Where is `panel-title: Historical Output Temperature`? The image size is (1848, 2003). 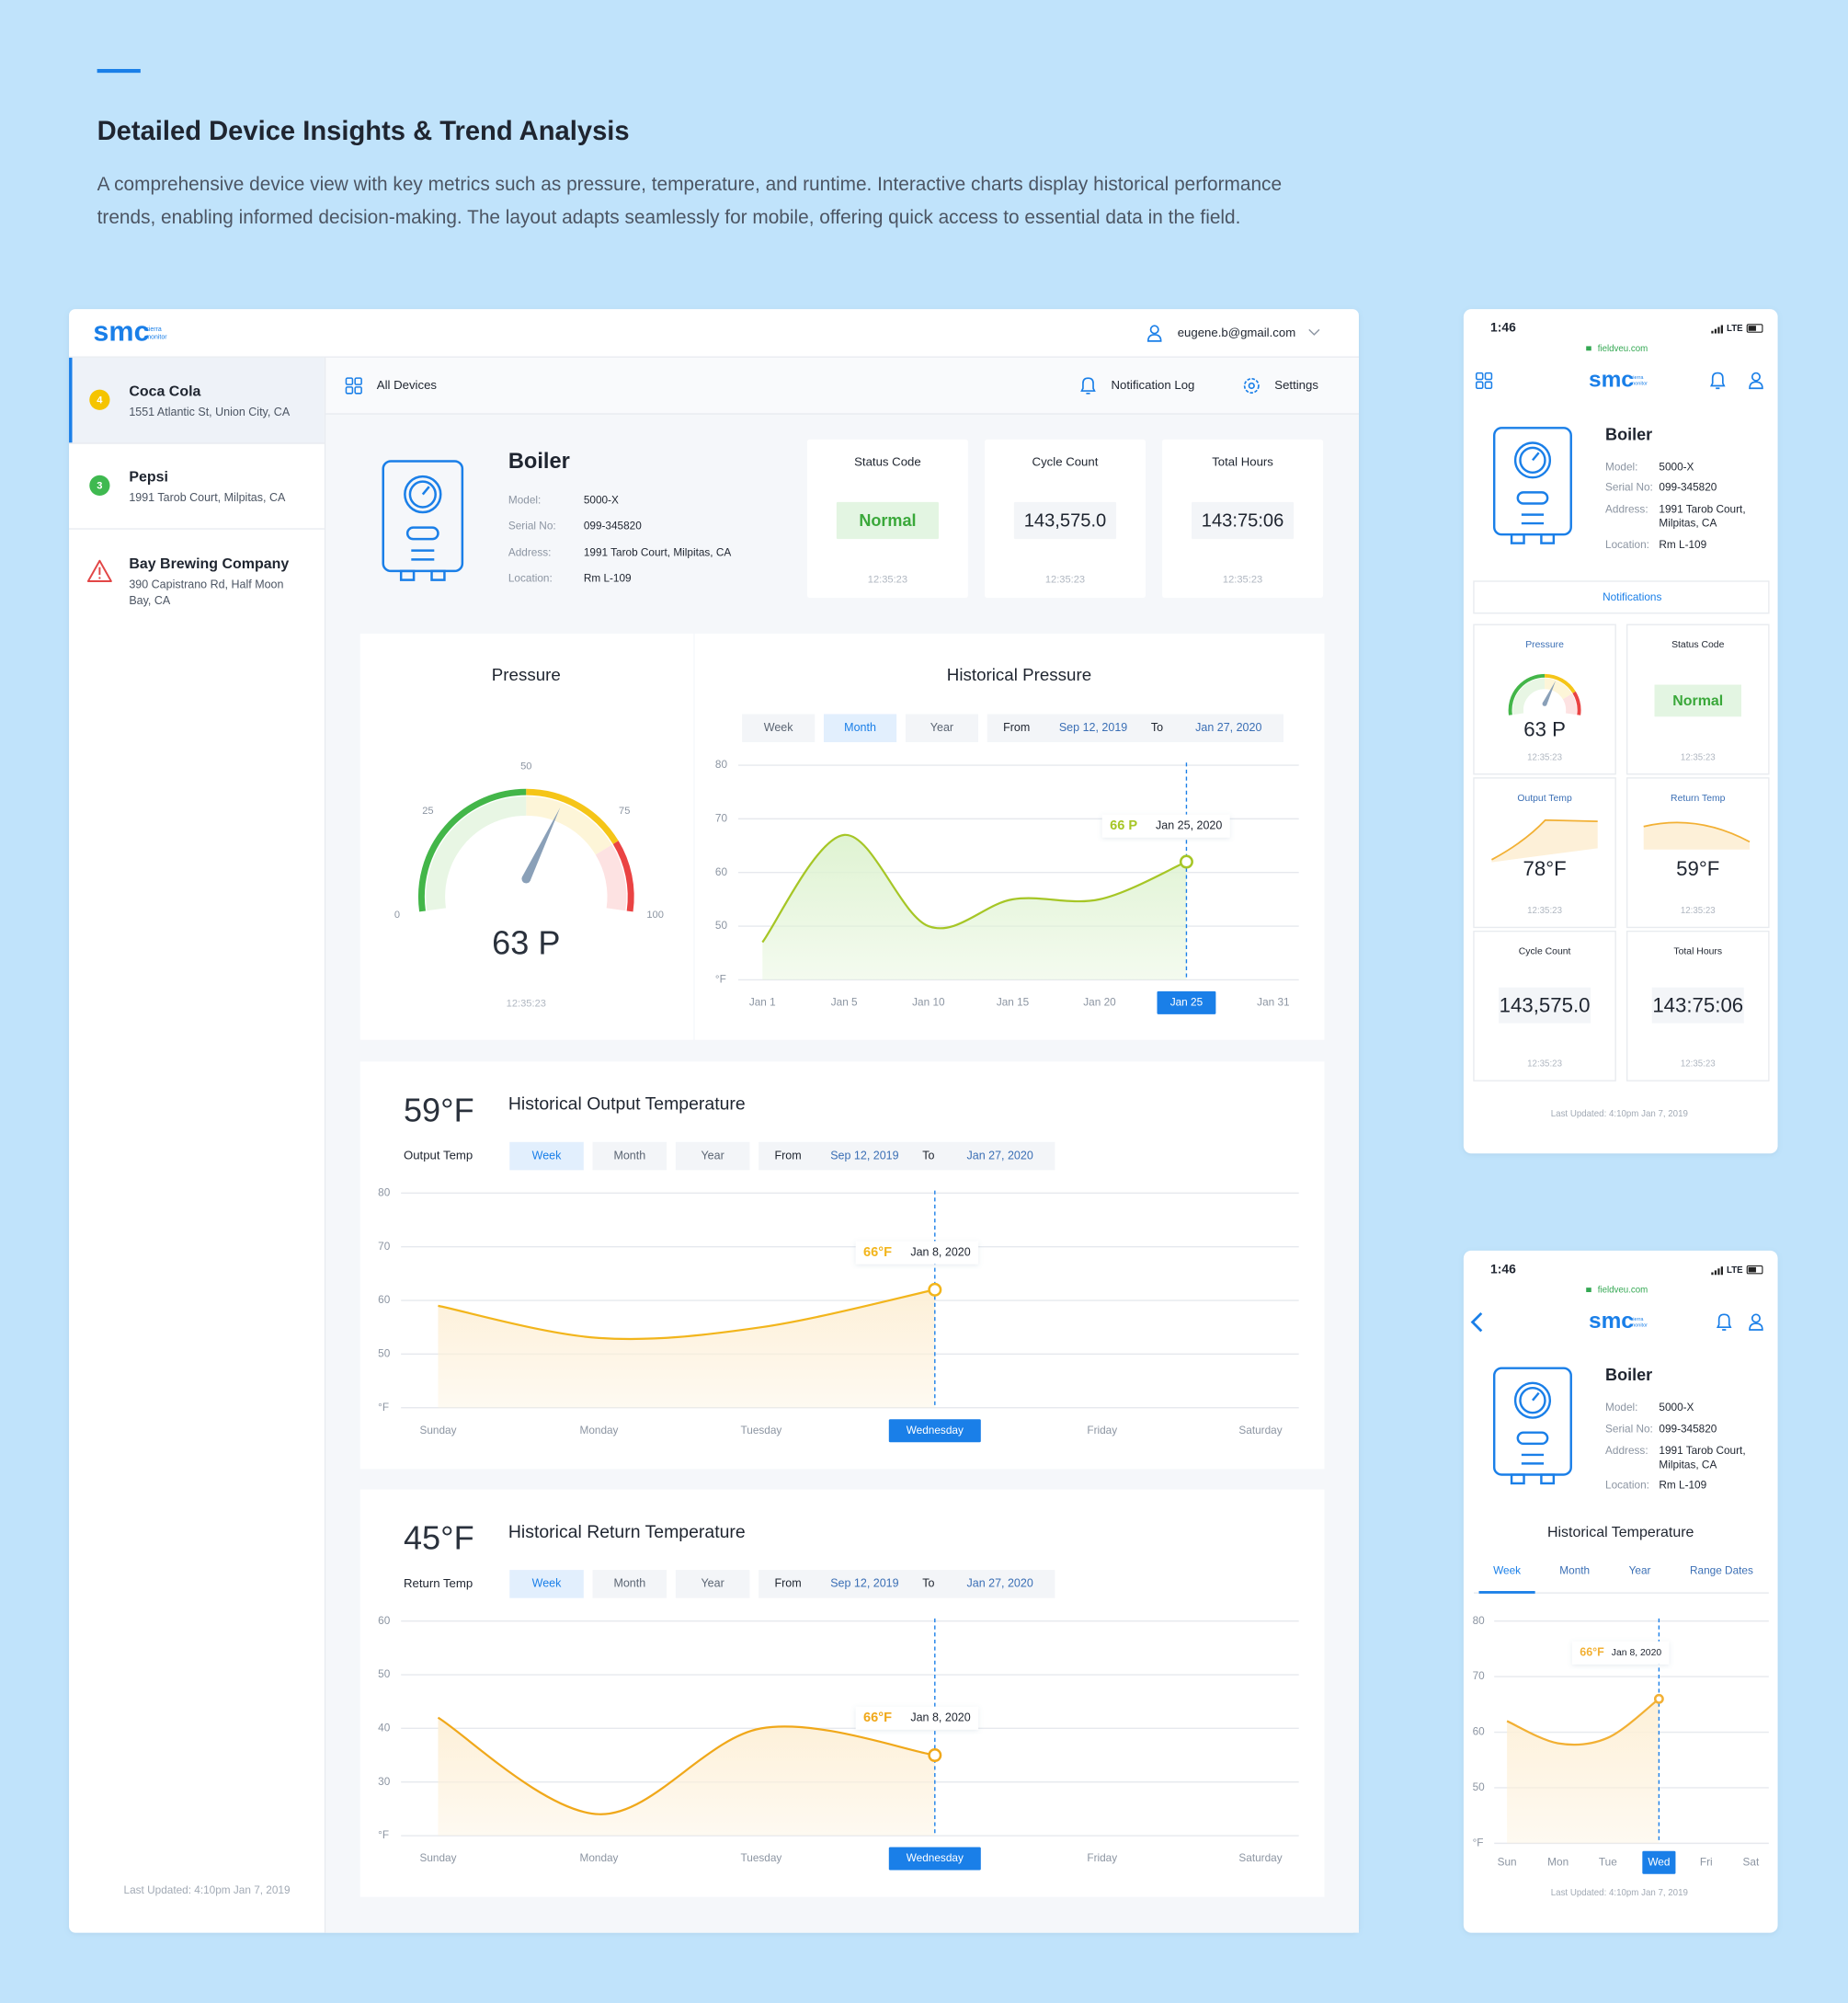
panel-title: Historical Output Temperature is located at coordinates (627, 1104).